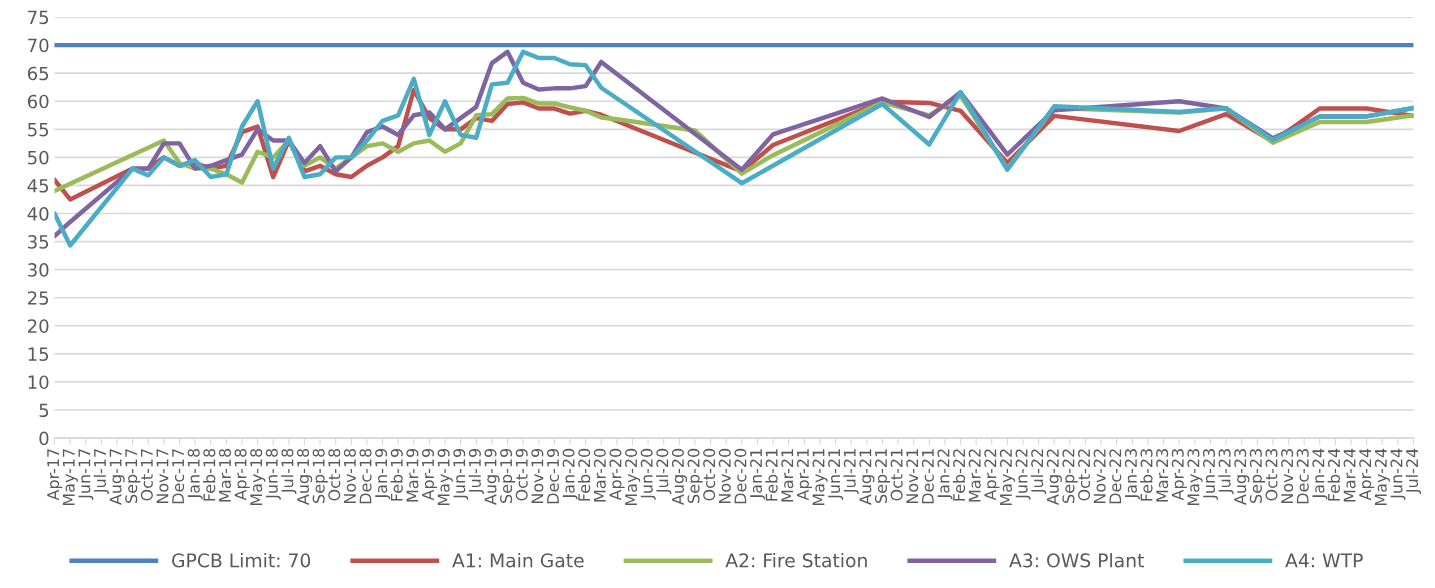 The image size is (1435, 588). What do you see at coordinates (1179, 475) in the screenshot?
I see `x-tick-label: Apr-23` at bounding box center [1179, 475].